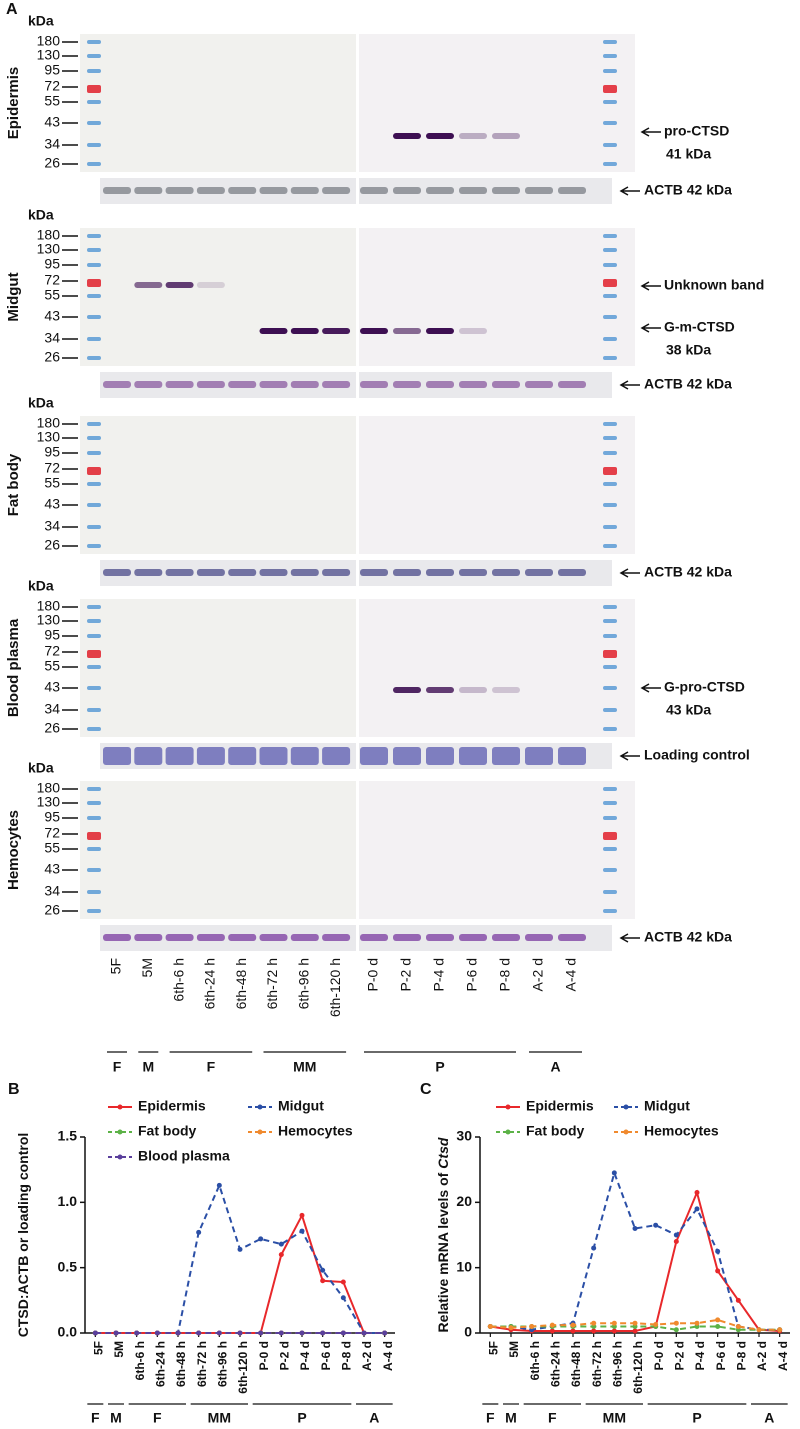 The image size is (800, 1429). Describe the element at coordinates (120, 1107) in the screenshot. I see `legend-marker` at that location.